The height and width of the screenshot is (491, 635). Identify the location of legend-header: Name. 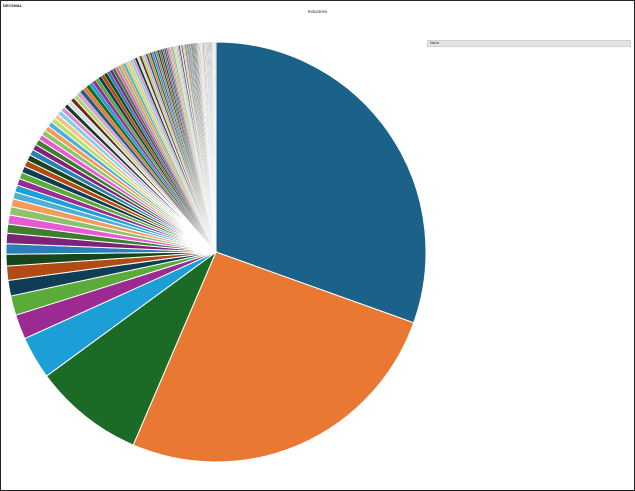
(529, 43).